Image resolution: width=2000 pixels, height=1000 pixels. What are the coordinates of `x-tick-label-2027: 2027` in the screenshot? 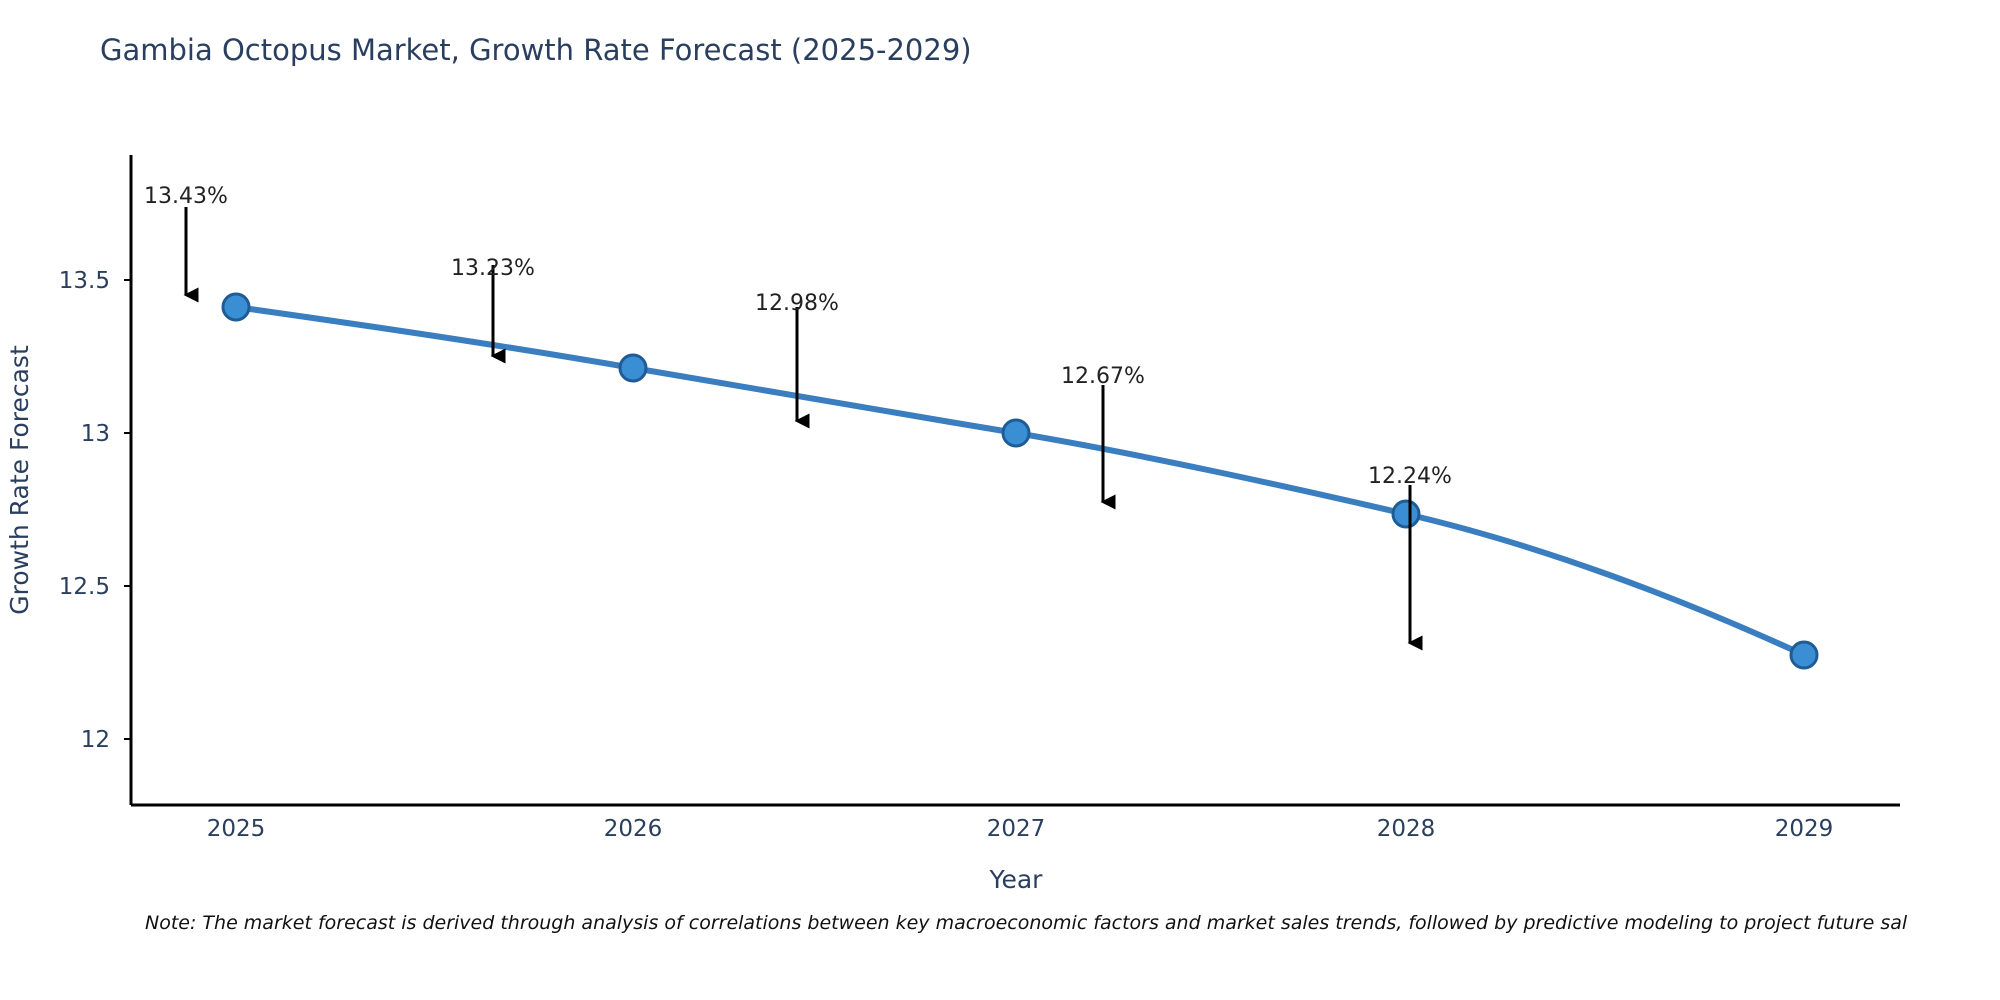 It's located at (1016, 829).